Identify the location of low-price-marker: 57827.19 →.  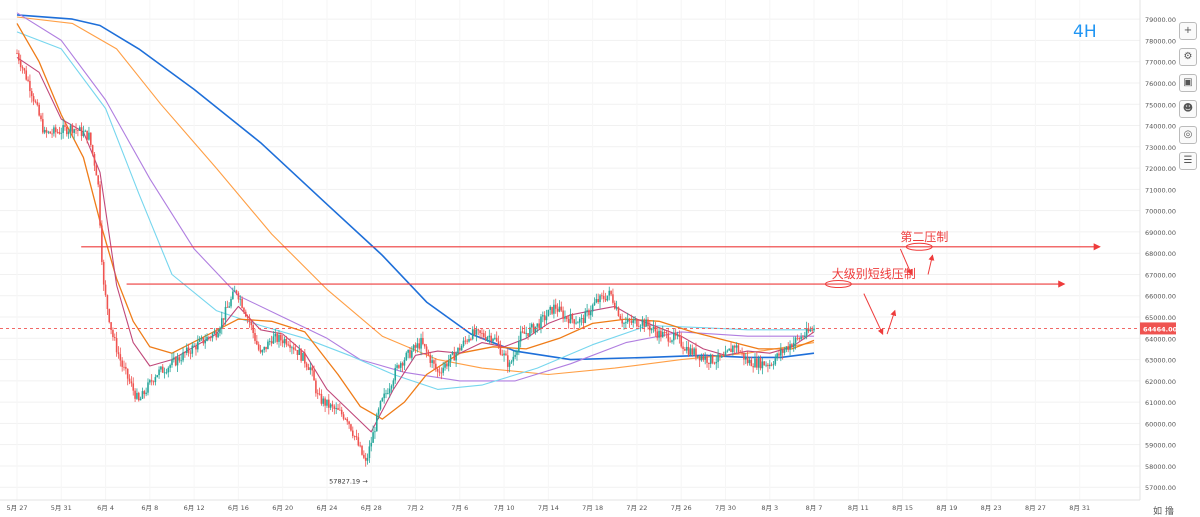
(348, 482).